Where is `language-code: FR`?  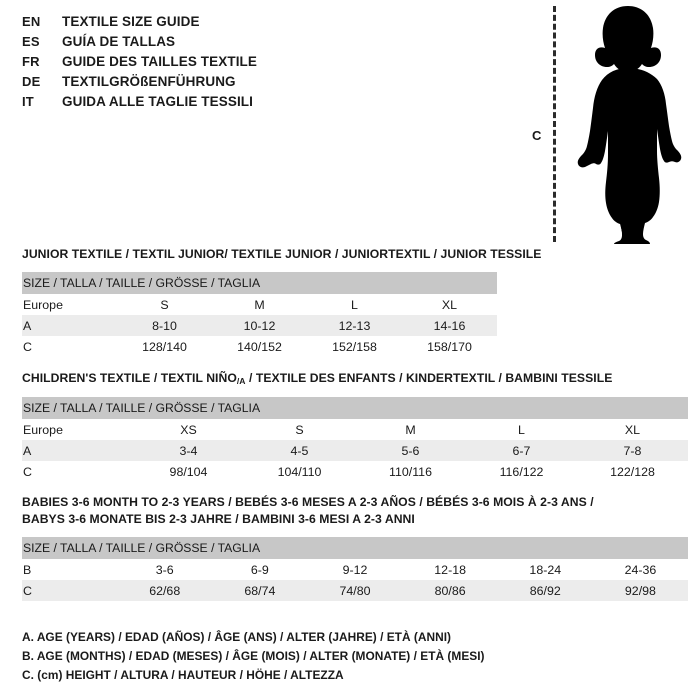
language-code: FR is located at coordinates (31, 61).